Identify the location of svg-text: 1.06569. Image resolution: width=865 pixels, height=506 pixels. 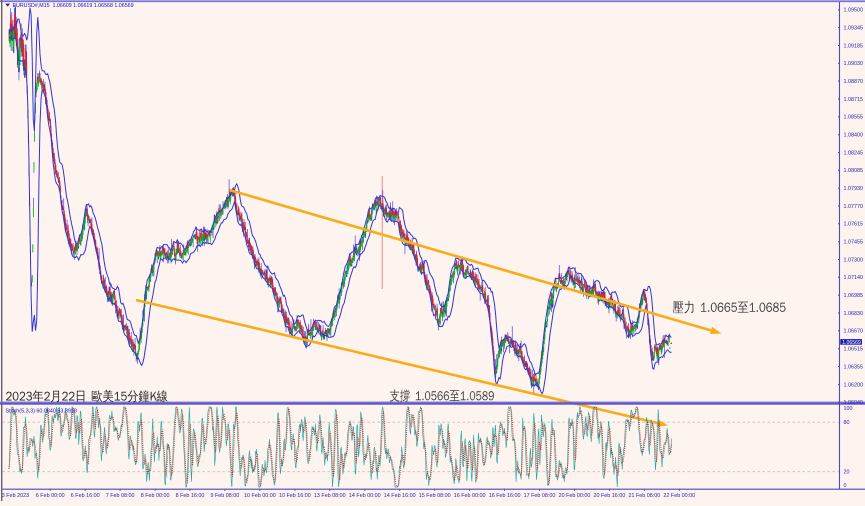
(851, 343).